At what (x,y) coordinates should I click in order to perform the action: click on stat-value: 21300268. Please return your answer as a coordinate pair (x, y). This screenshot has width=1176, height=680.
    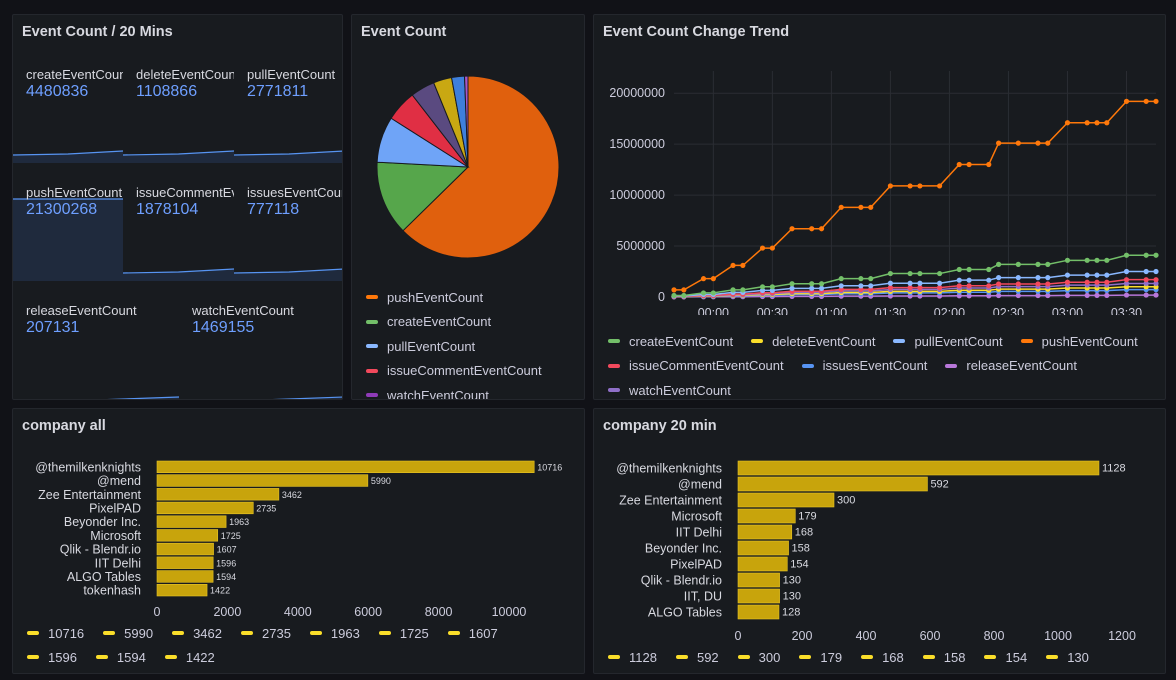
    Looking at the image, I should click on (62, 209).